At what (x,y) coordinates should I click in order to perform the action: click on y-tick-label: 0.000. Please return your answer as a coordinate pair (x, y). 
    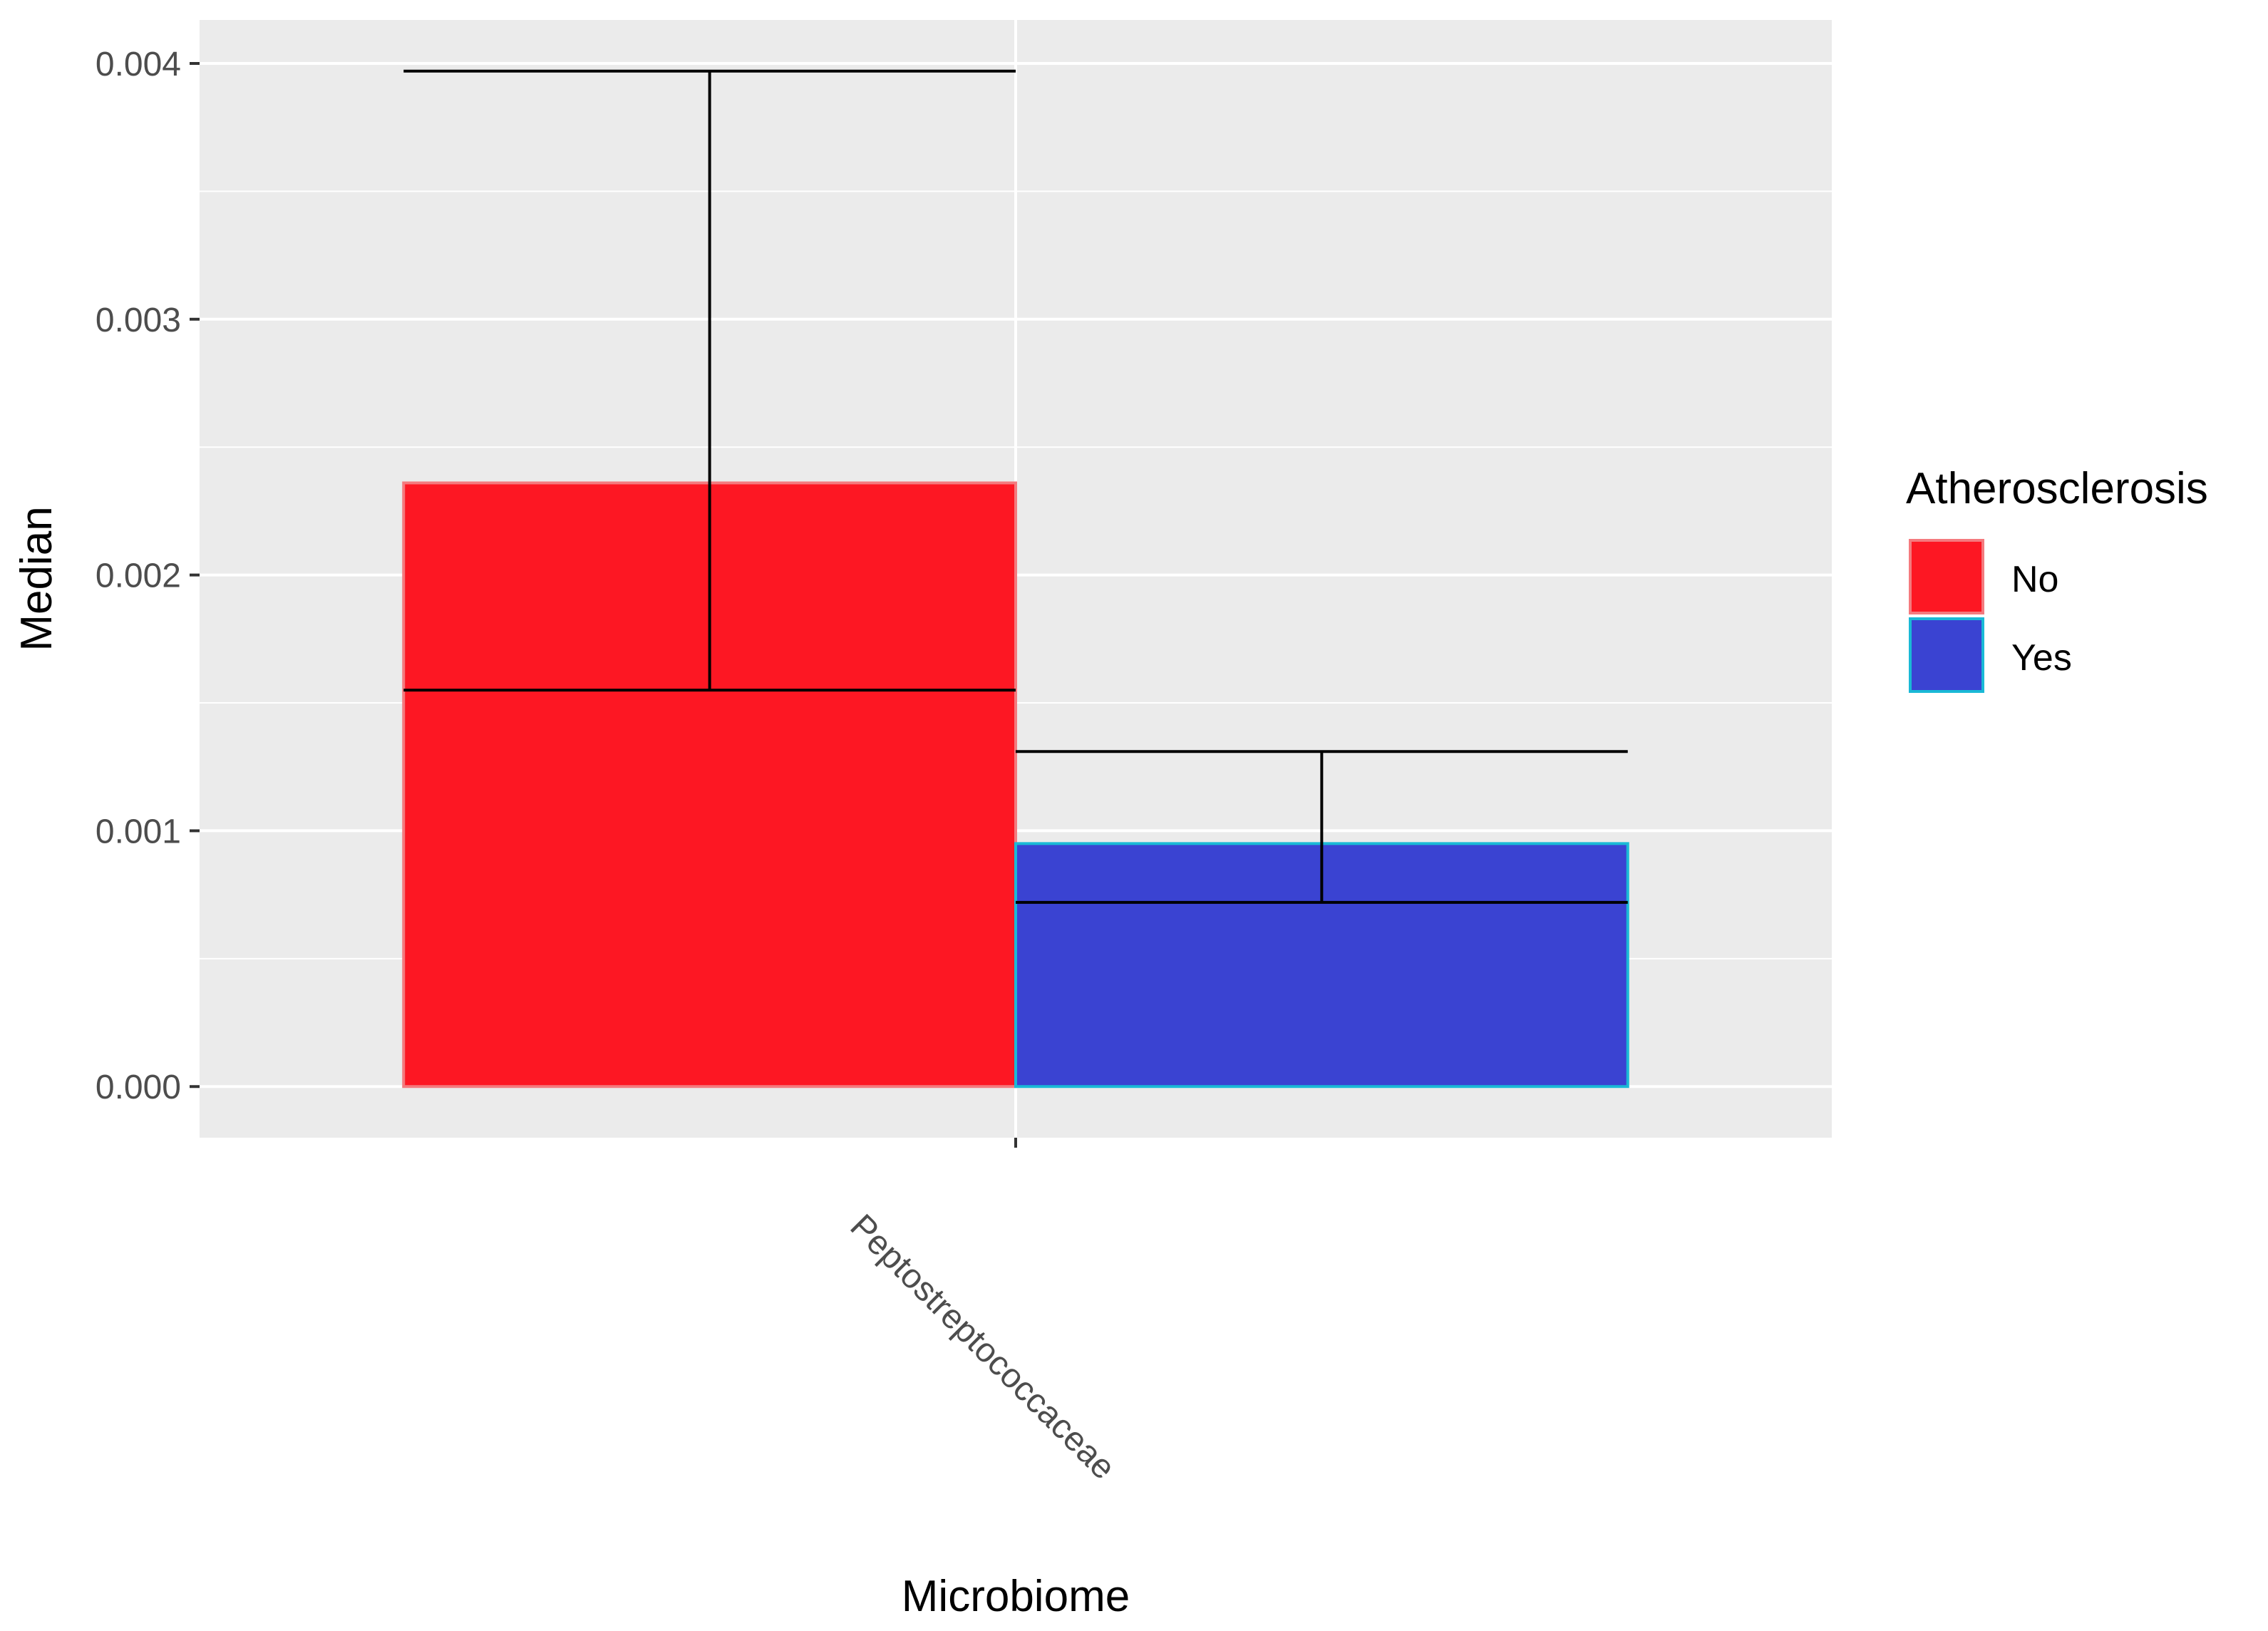
    Looking at the image, I should click on (138, 1087).